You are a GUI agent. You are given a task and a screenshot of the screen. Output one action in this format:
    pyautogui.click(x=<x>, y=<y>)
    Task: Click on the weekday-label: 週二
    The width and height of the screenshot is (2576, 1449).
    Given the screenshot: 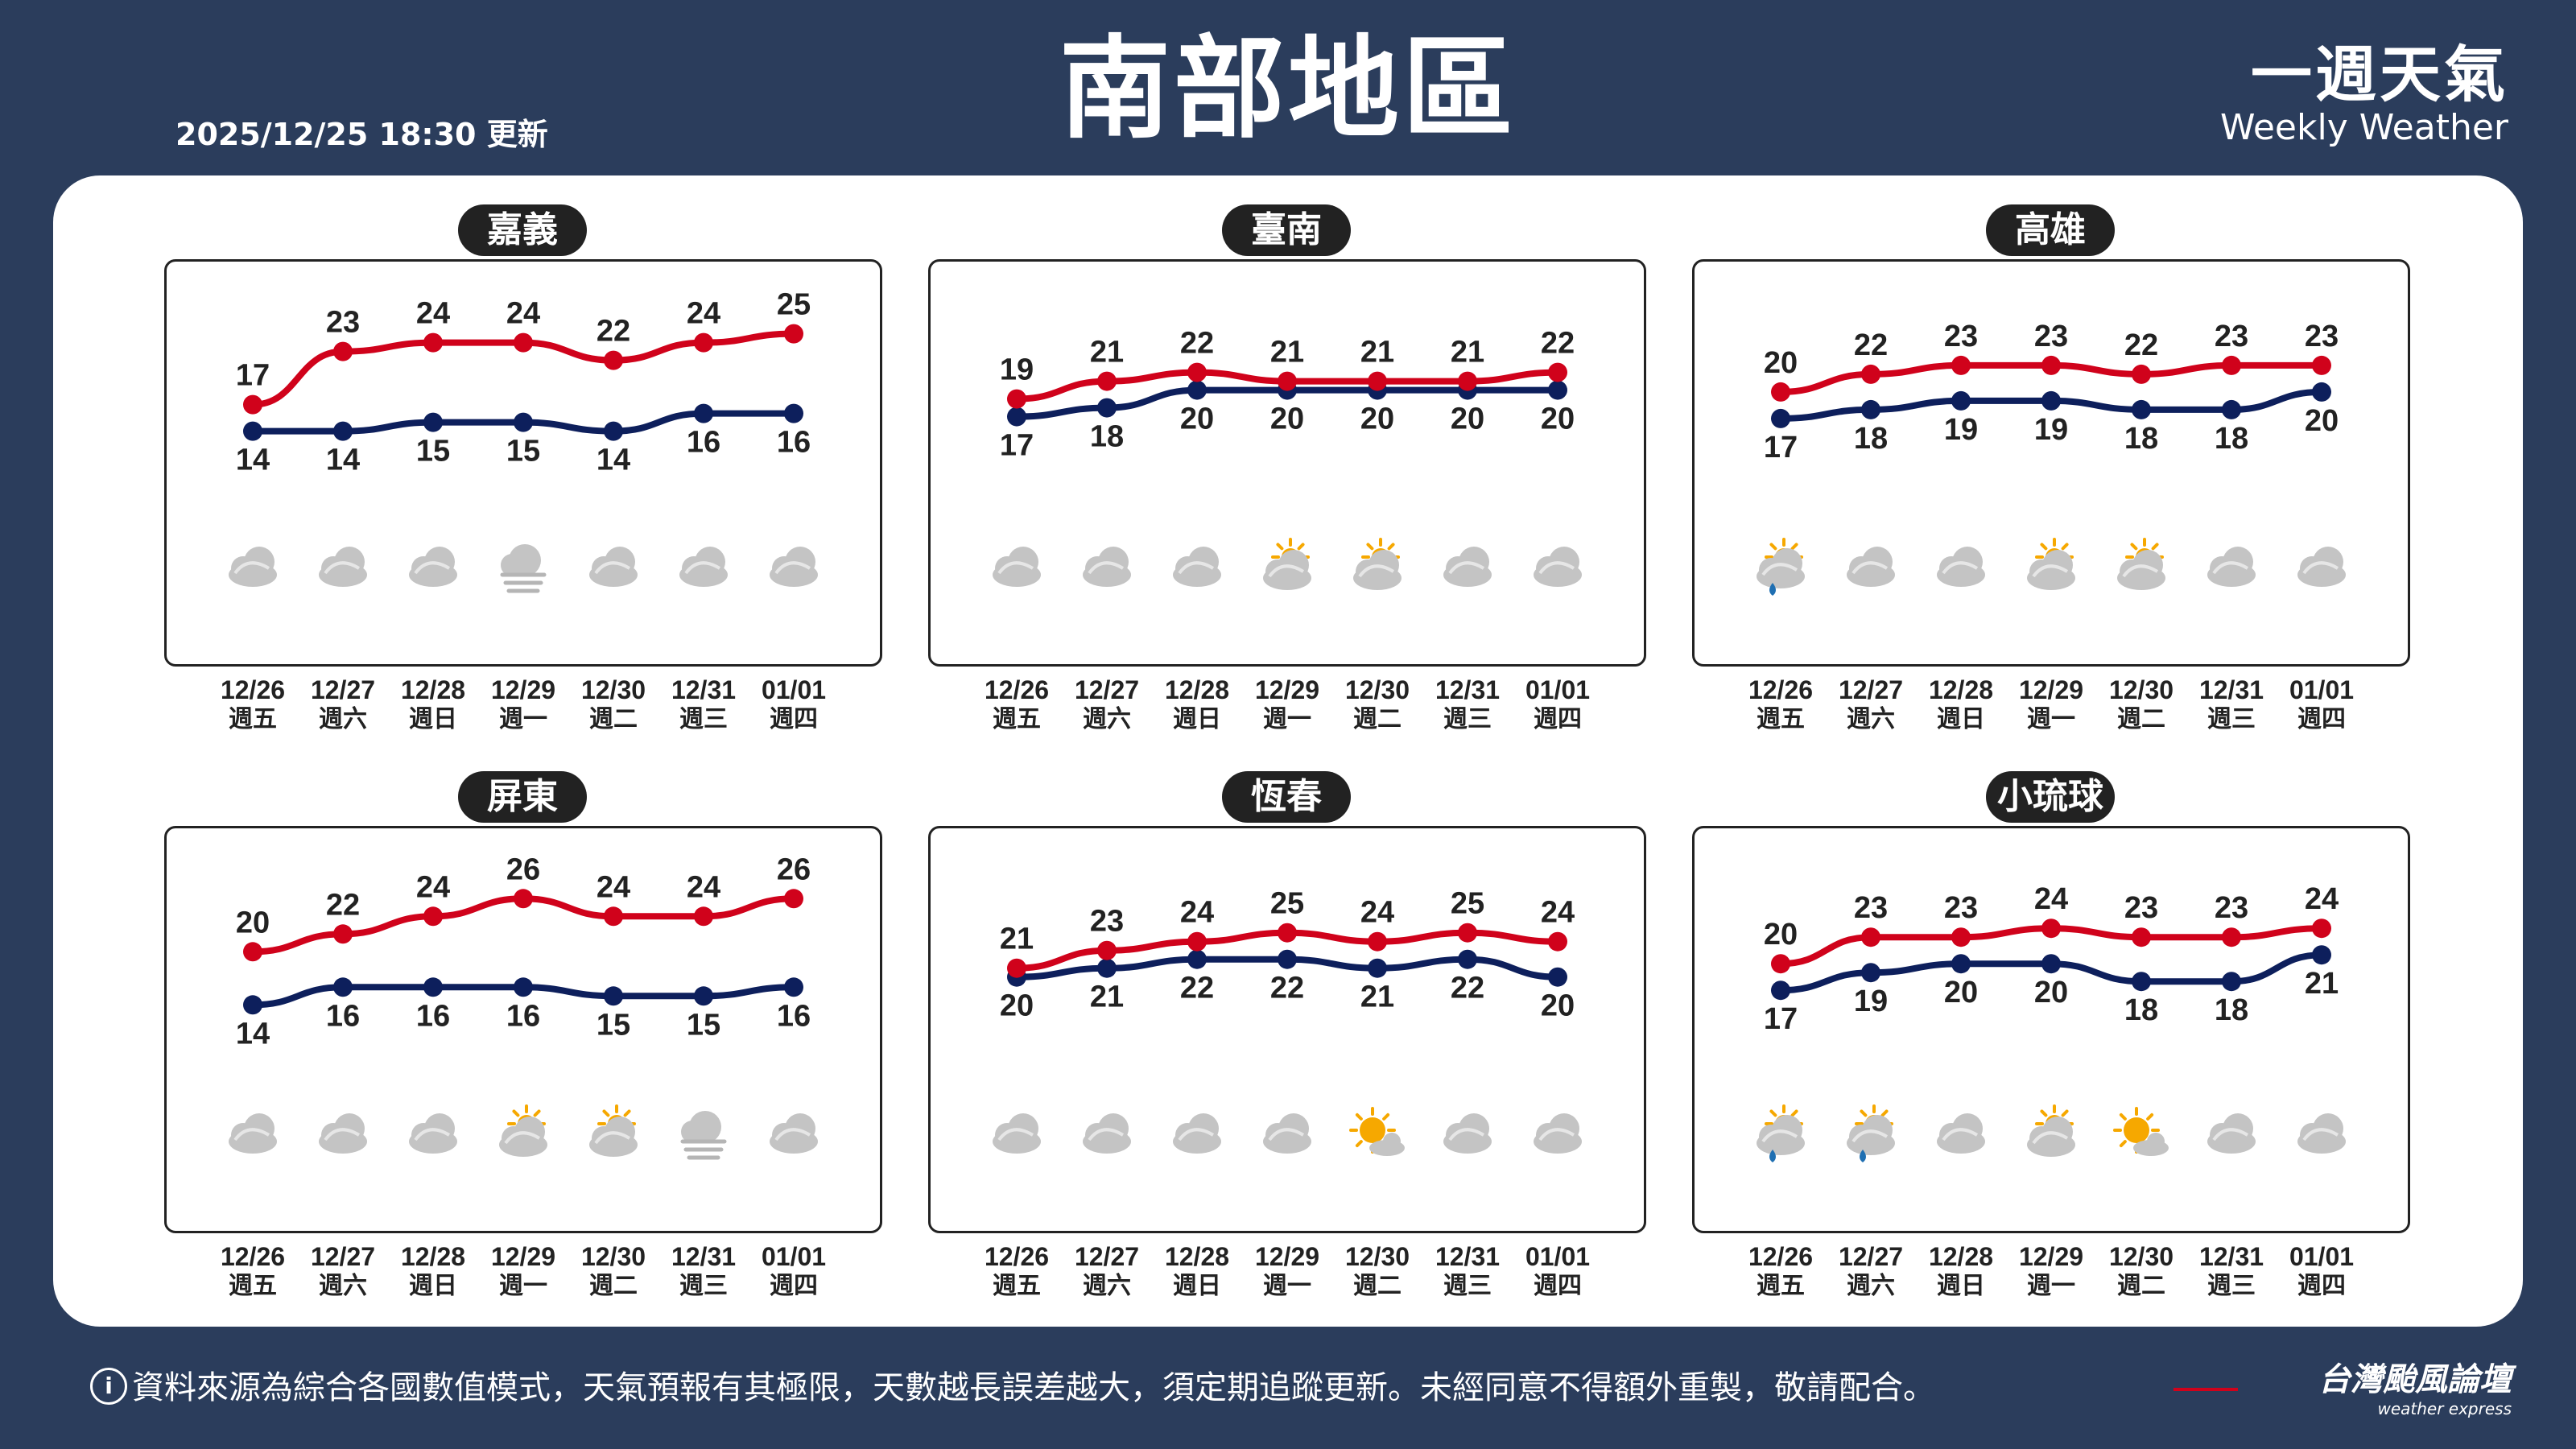 What is the action you would take?
    pyautogui.click(x=613, y=719)
    